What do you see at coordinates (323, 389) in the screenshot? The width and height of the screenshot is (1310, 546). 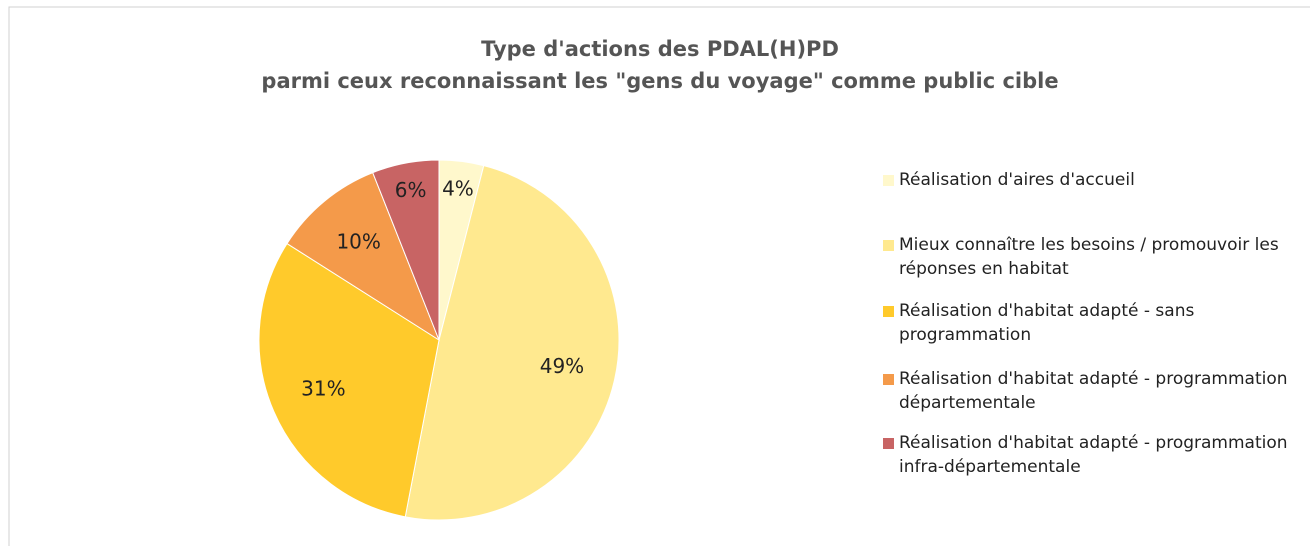 I see `data-label: 31%` at bounding box center [323, 389].